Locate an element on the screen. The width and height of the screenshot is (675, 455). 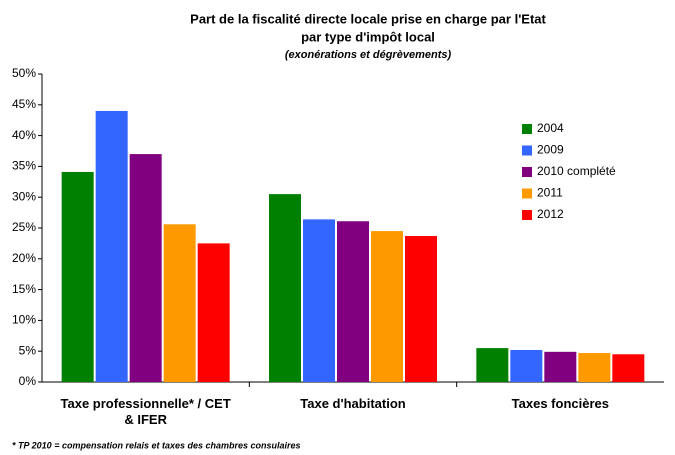
y-tick-label: 35% is located at coordinates (24, 166).